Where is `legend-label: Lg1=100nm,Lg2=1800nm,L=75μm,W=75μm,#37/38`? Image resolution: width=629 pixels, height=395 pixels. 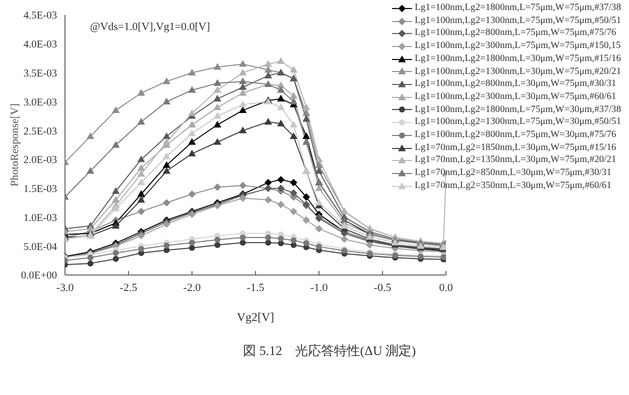 legend-label: Lg1=100nm,Lg2=1800nm,L=75μm,W=75μm,#37/38 is located at coordinates (517, 8).